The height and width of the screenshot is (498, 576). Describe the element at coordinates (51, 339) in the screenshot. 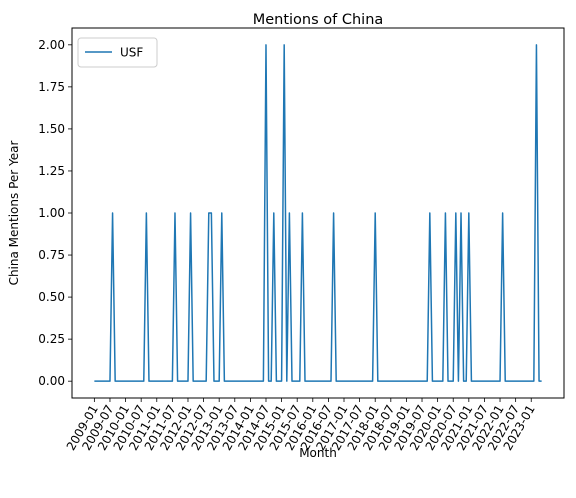

I see `y-tick-label: 0.25` at that location.